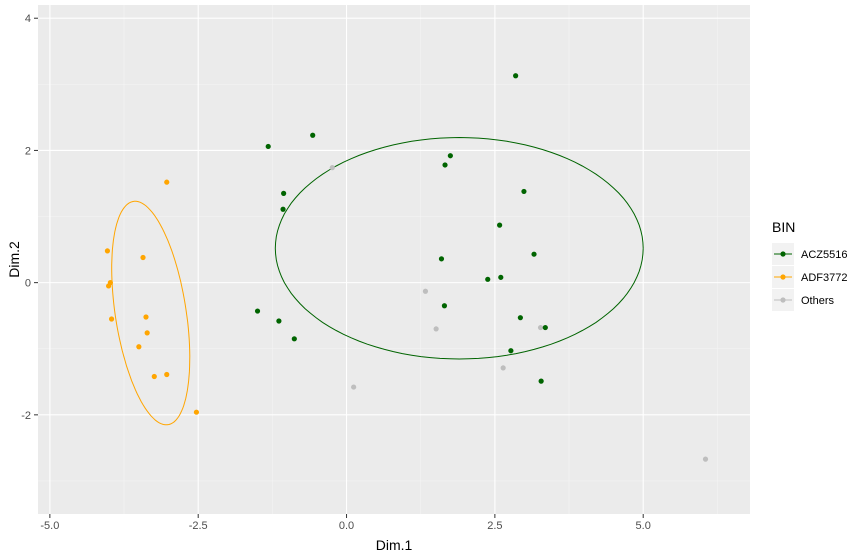 Image resolution: width=868 pixels, height=559 pixels. I want to click on legend: BIN ACZ5516 ADF3772 Others, so click(809, 265).